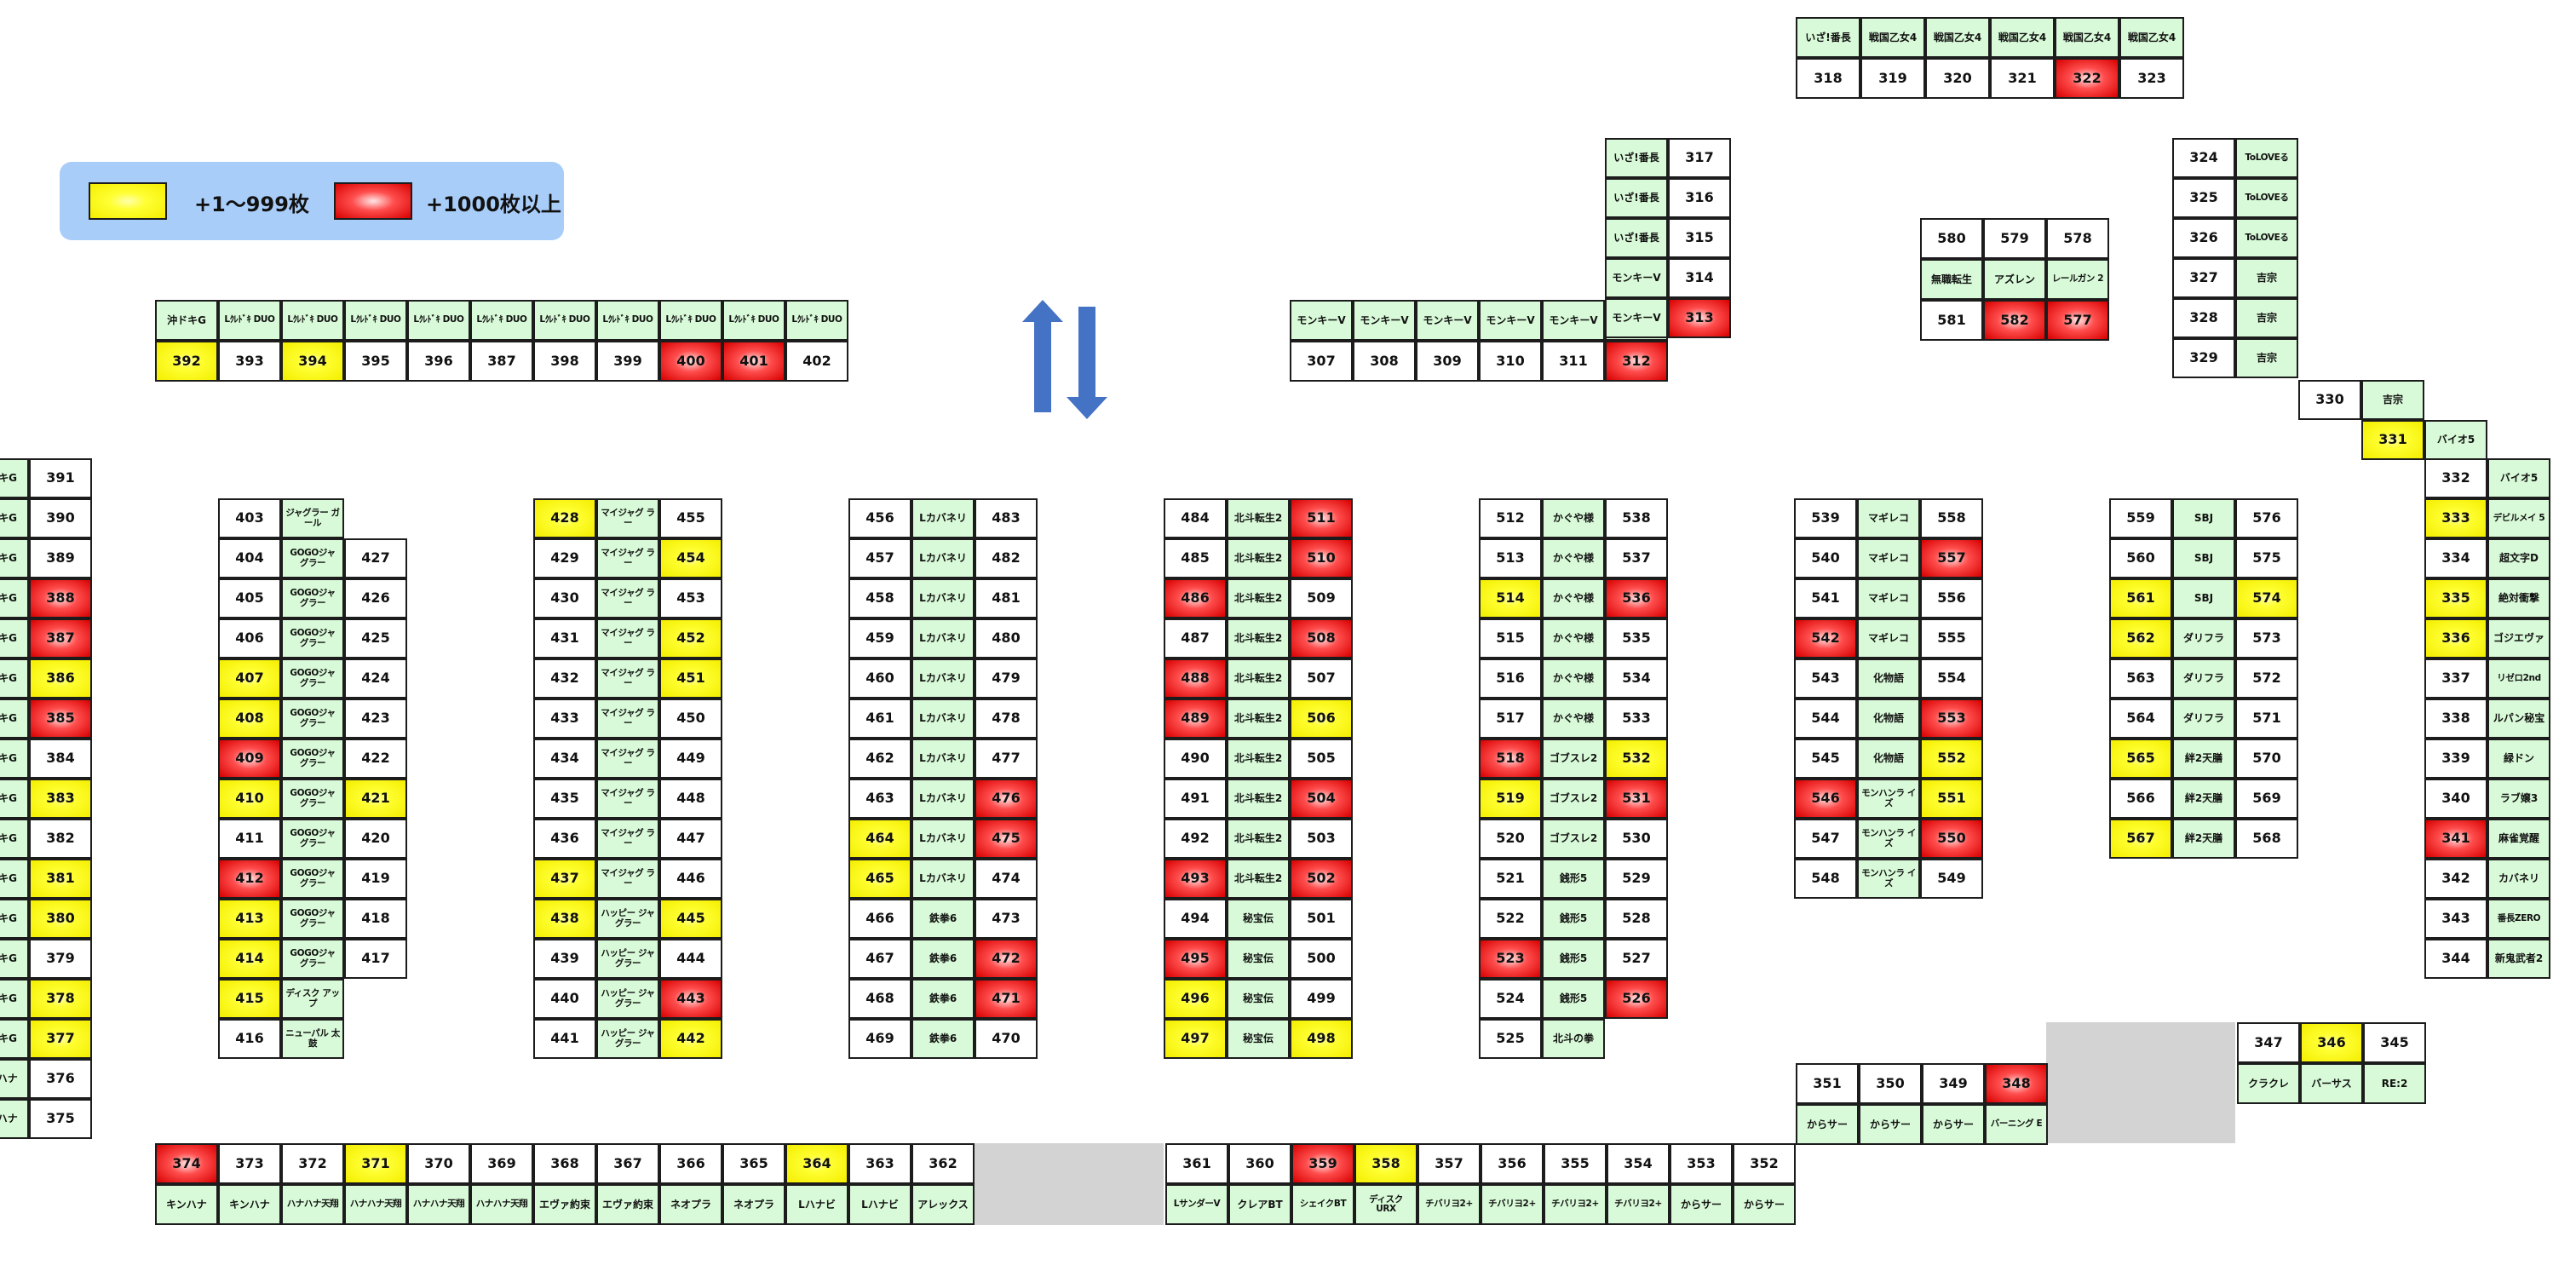 The height and width of the screenshot is (1271, 2576). What do you see at coordinates (1511, 1039) in the screenshot?
I see `machine-number-525: 525` at bounding box center [1511, 1039].